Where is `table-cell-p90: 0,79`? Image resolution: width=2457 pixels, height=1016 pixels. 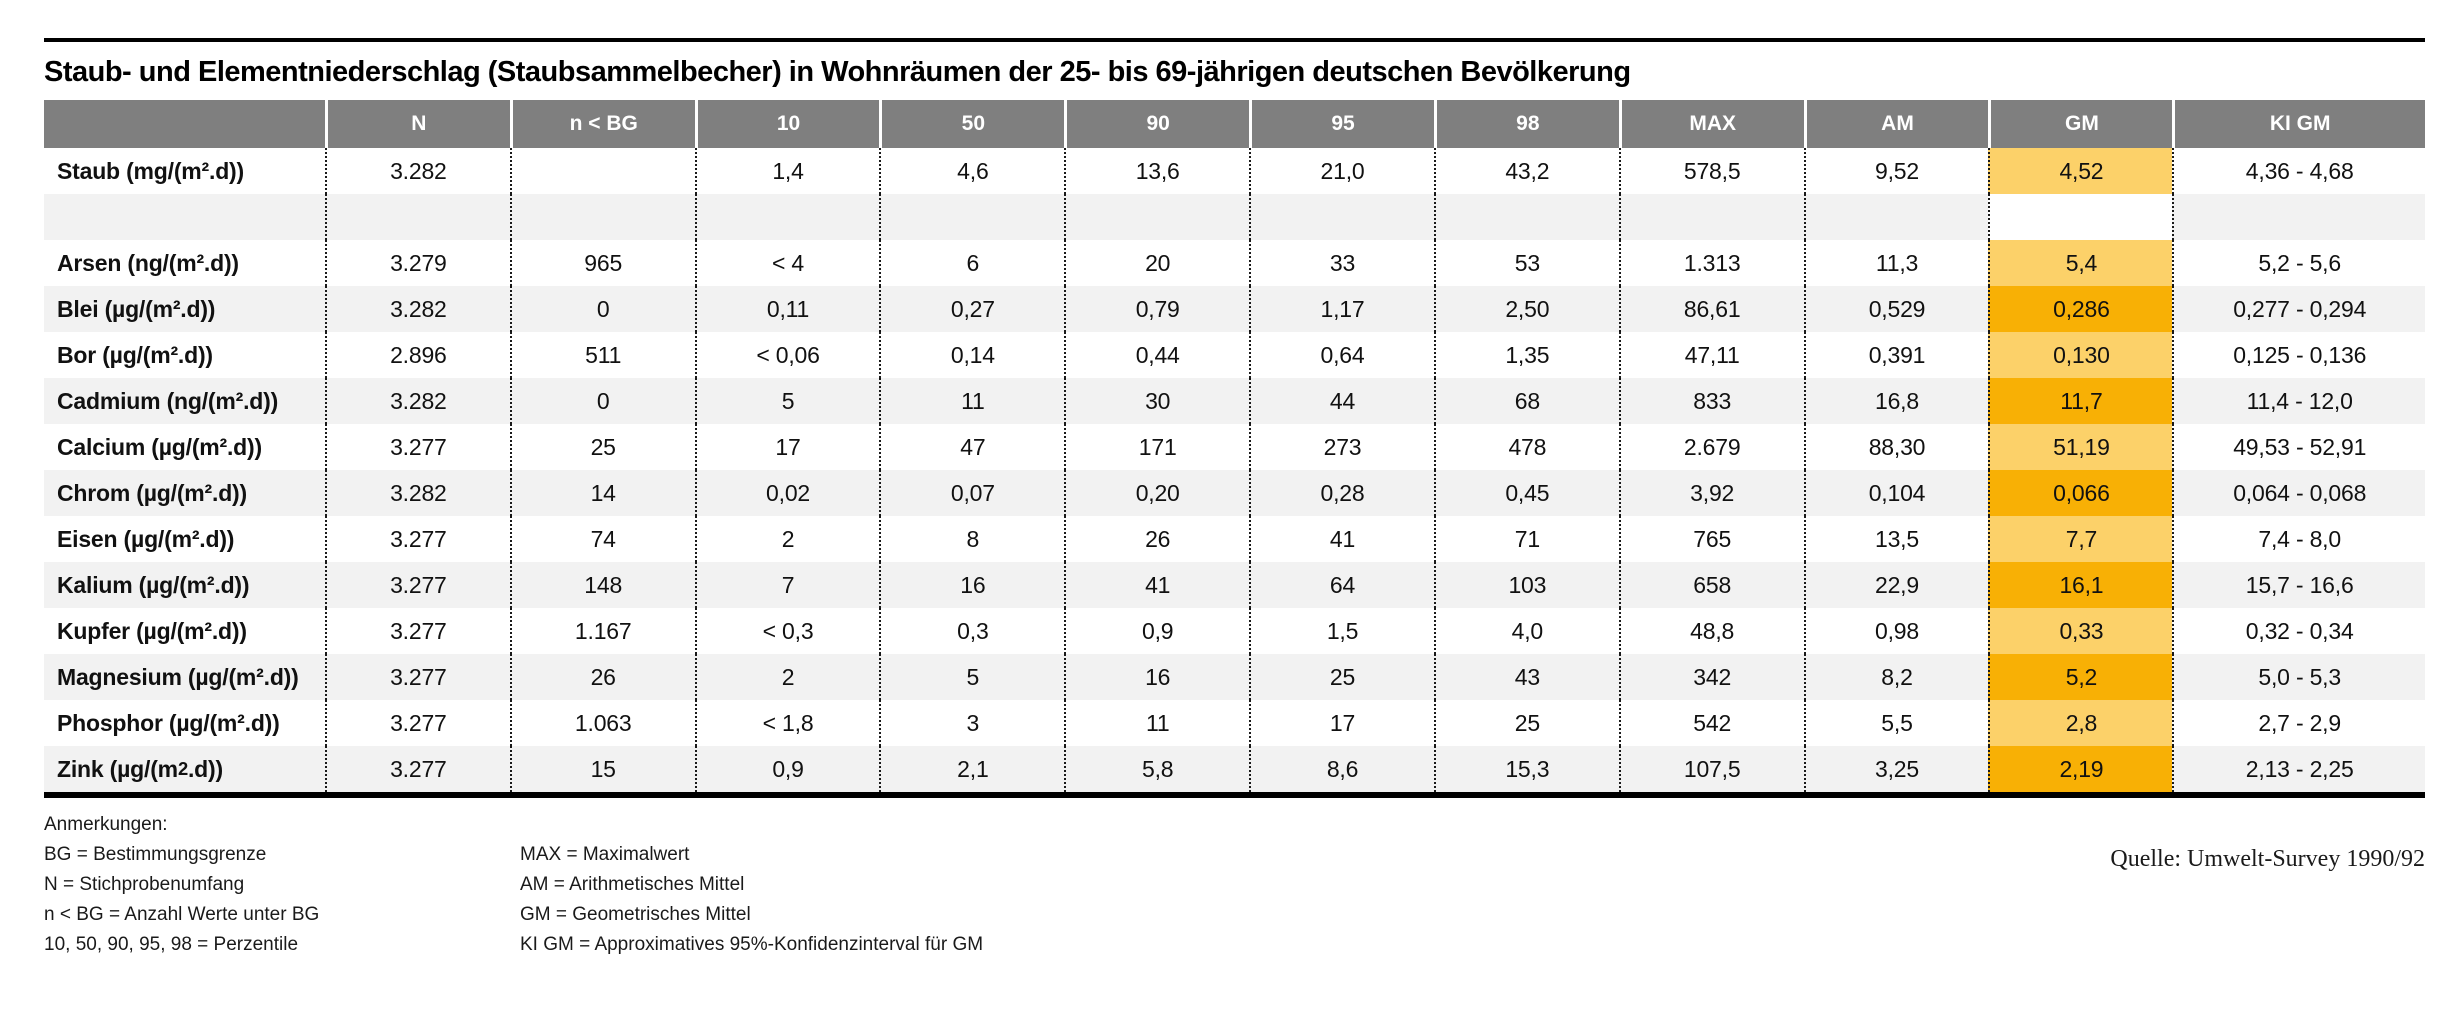
table-cell-p90: 0,79 is located at coordinates (1156, 309).